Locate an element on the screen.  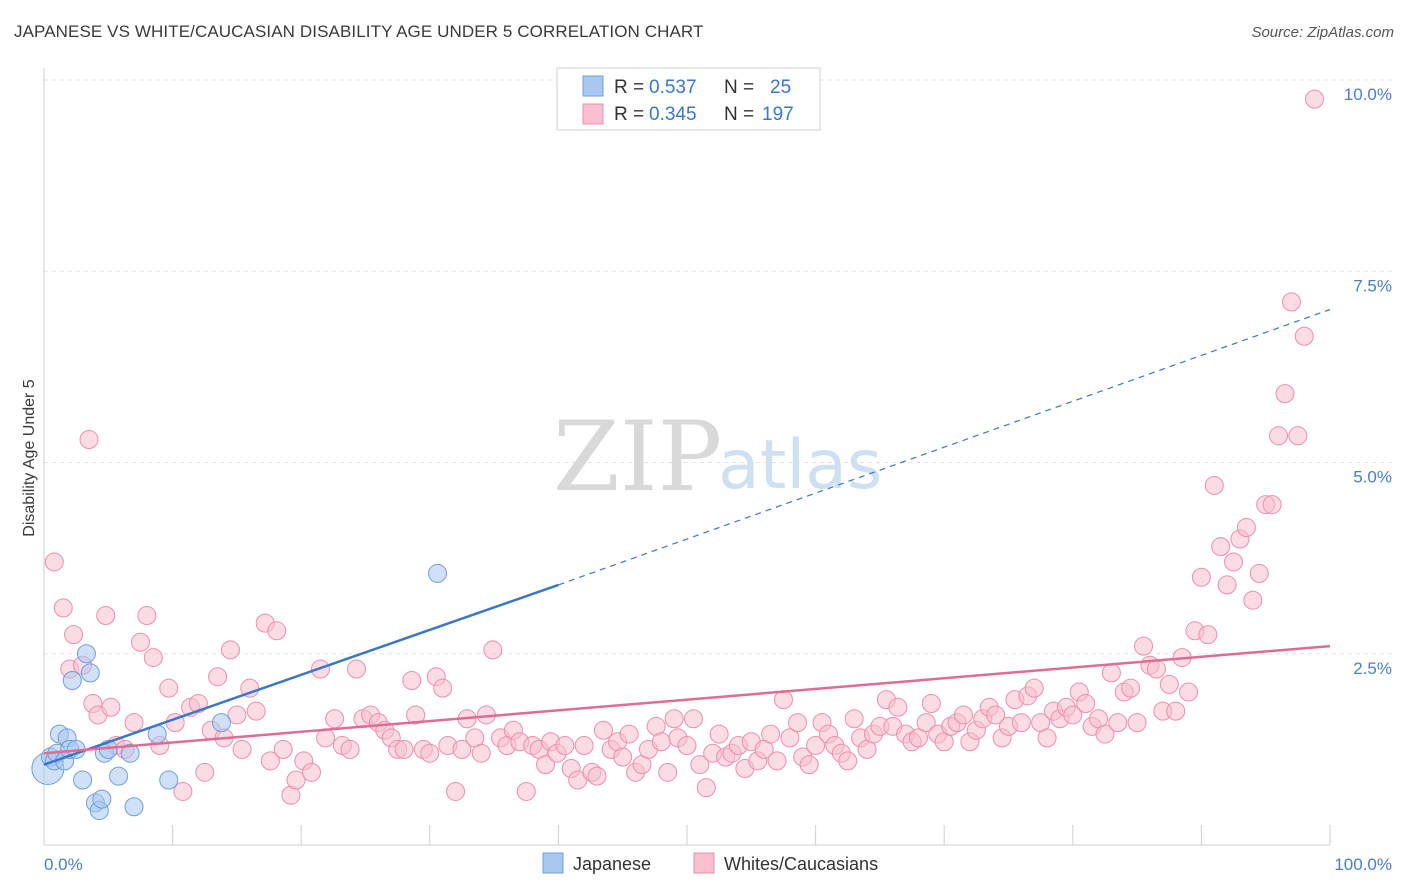
x-tick-labels: 0.0% 100.0% is located at coordinates (718, 864).